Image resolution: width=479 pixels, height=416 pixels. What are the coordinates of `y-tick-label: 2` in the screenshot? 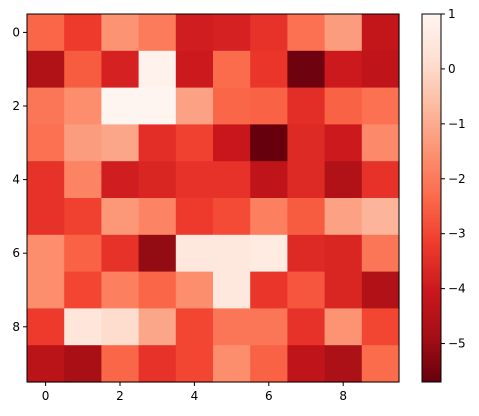 It's located at (16, 106).